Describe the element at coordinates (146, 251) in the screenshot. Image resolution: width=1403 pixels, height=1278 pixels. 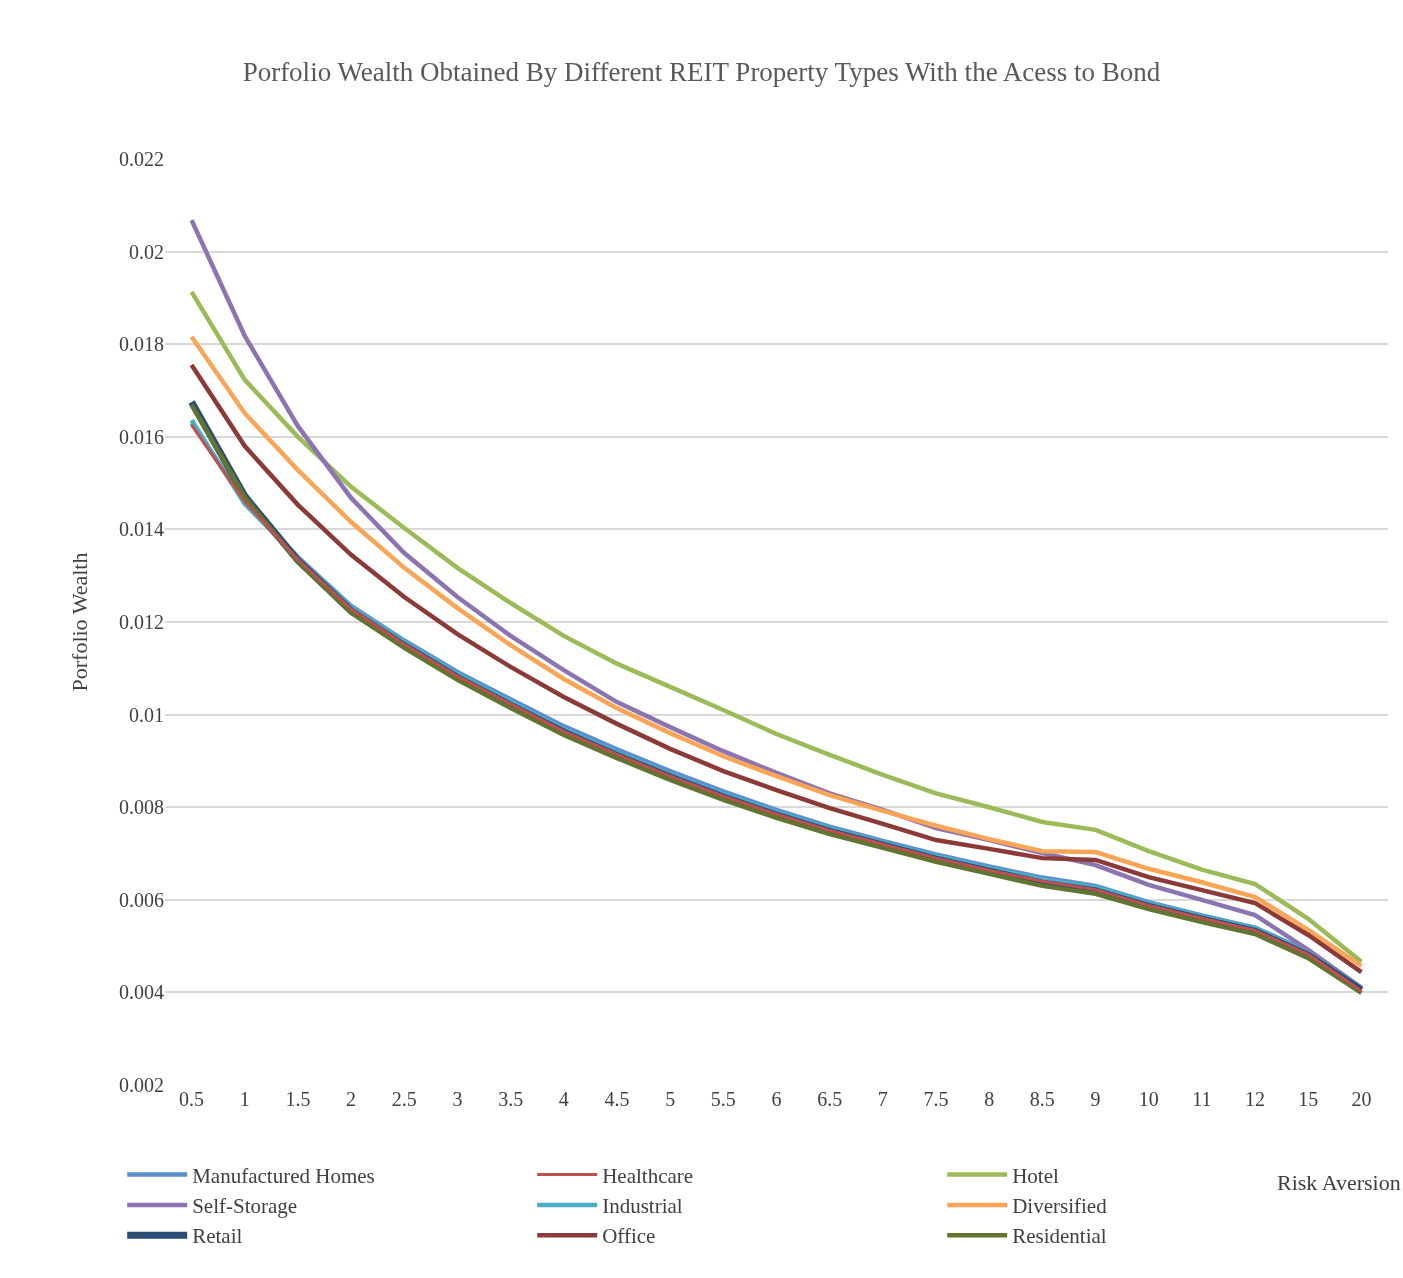
I see `y-tick-label: 0.02` at that location.